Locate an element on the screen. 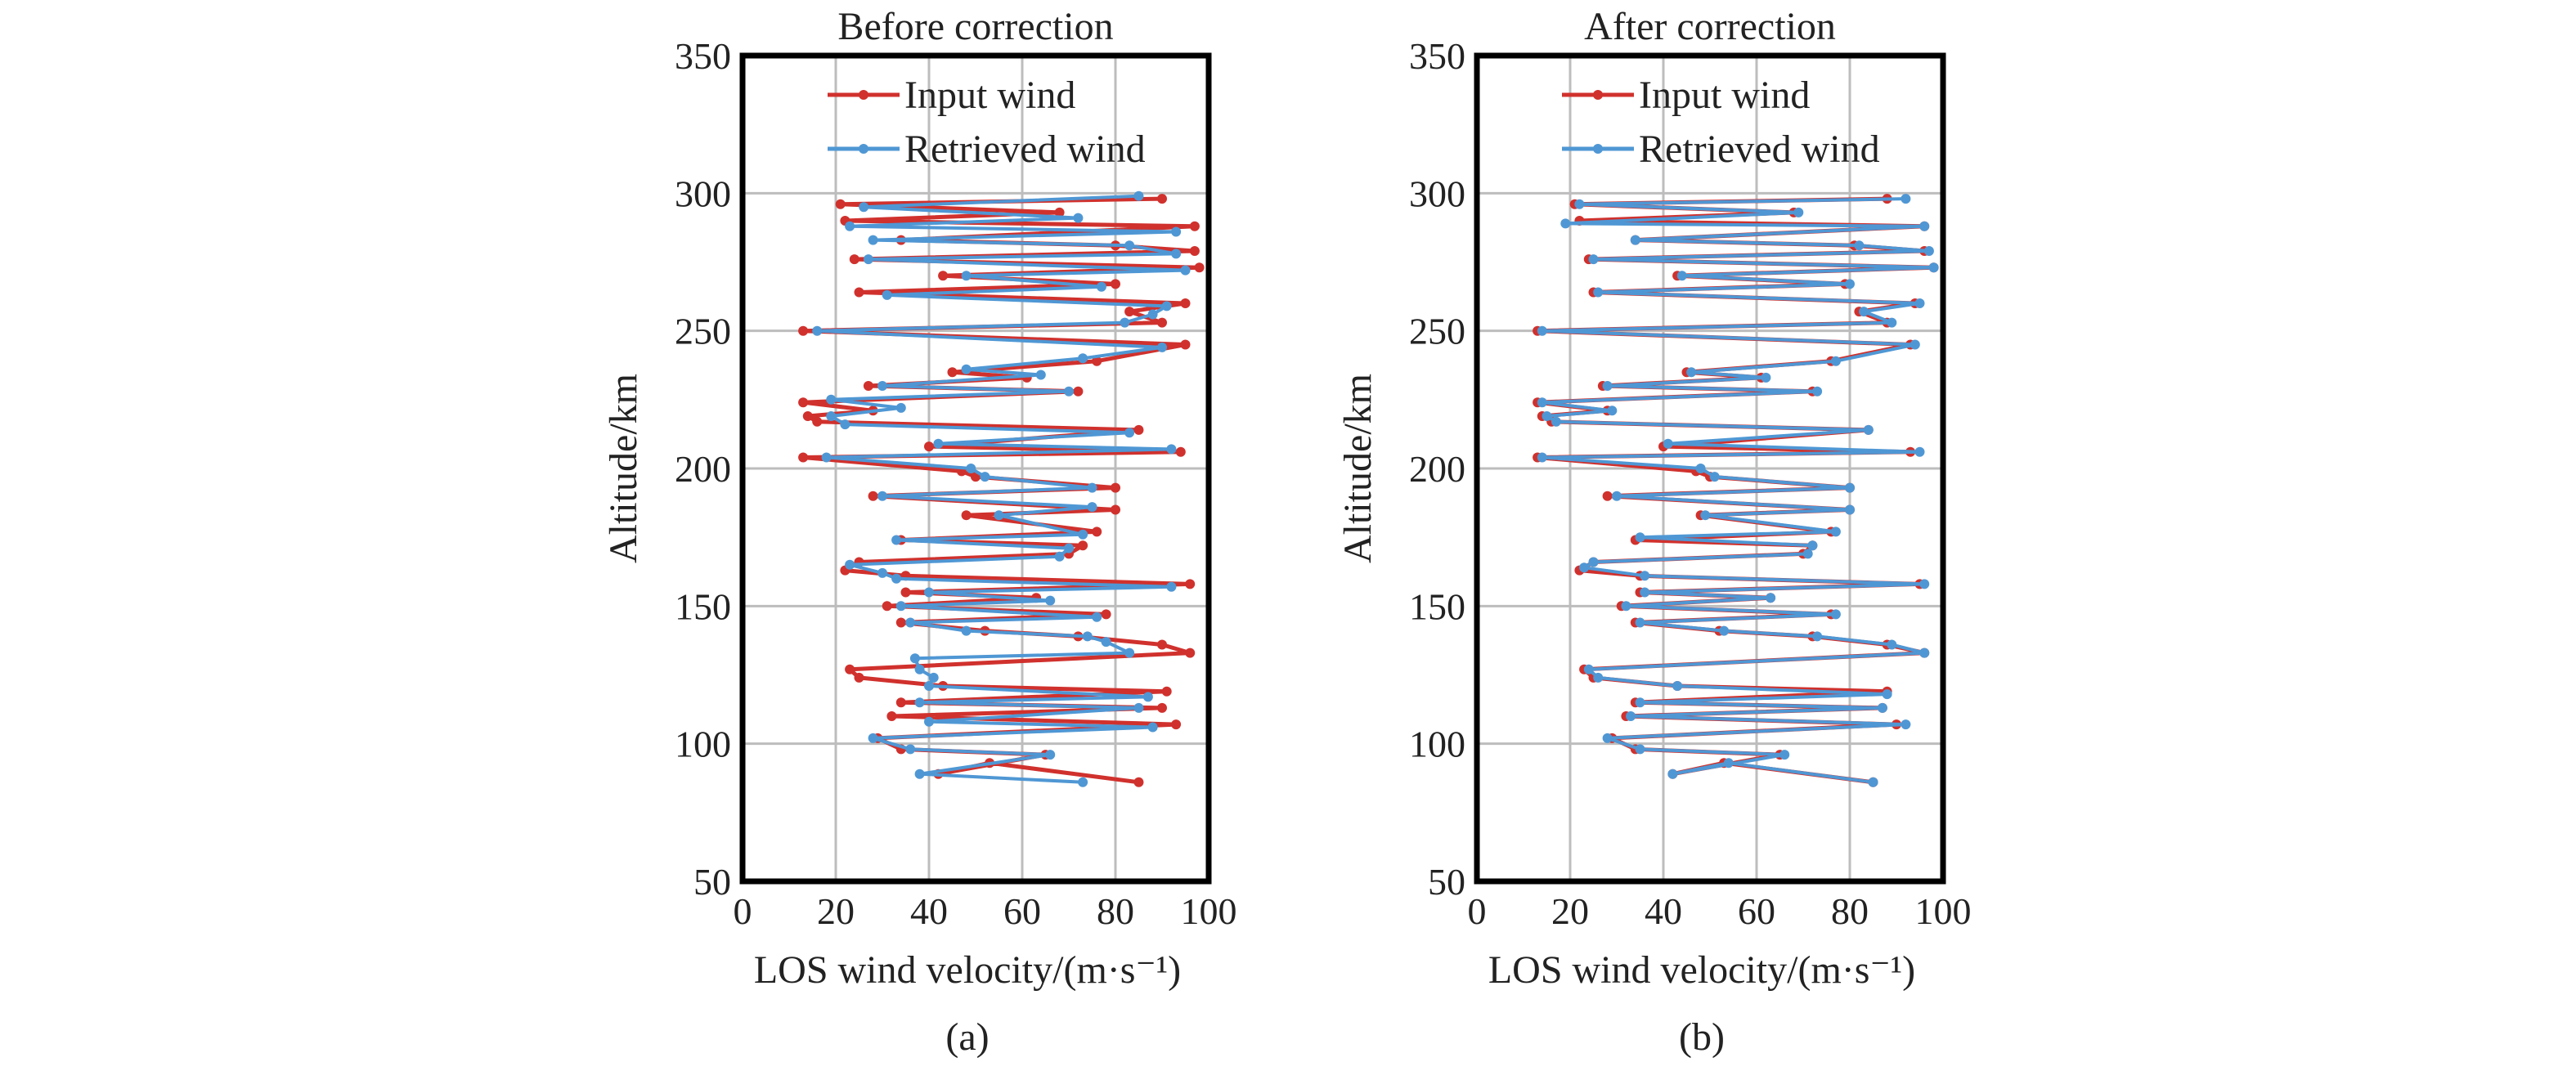 Image resolution: width=2576 pixels, height=1071 pixels. x-tick-label: 40 is located at coordinates (1664, 911).